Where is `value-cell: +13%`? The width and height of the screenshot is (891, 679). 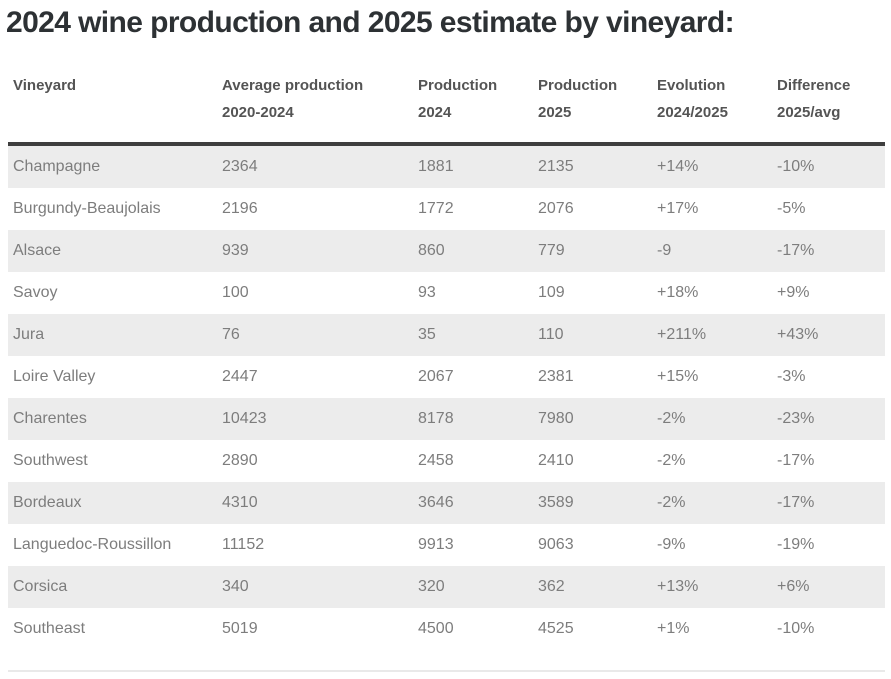 value-cell: +13% is located at coordinates (712, 587).